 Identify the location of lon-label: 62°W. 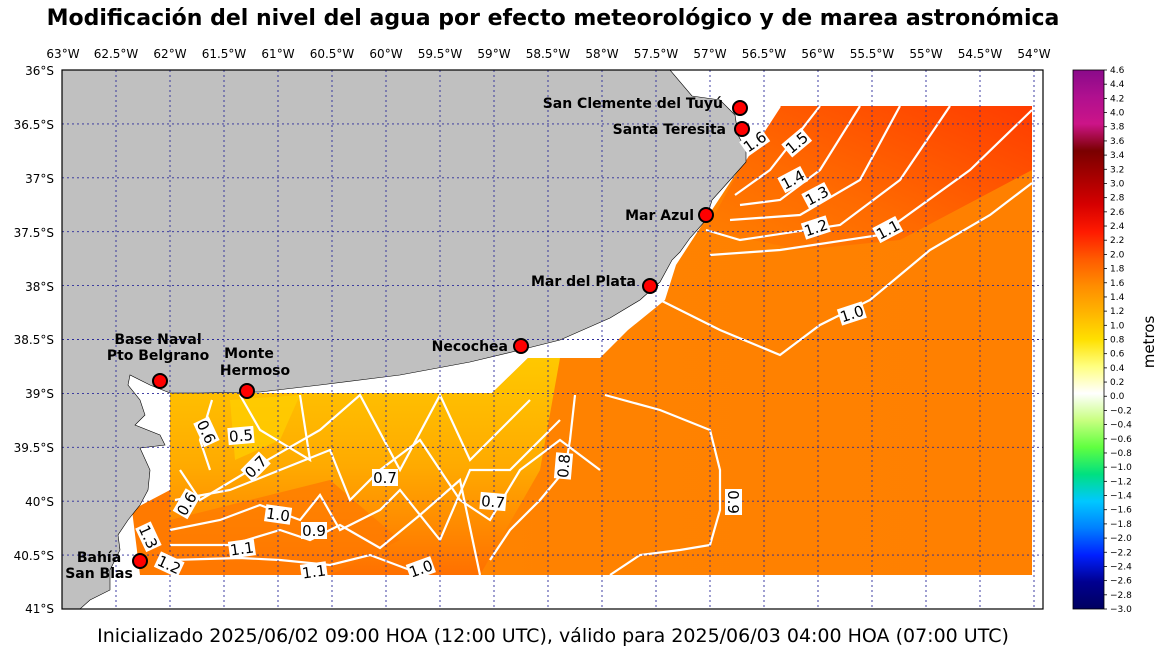
(169, 54).